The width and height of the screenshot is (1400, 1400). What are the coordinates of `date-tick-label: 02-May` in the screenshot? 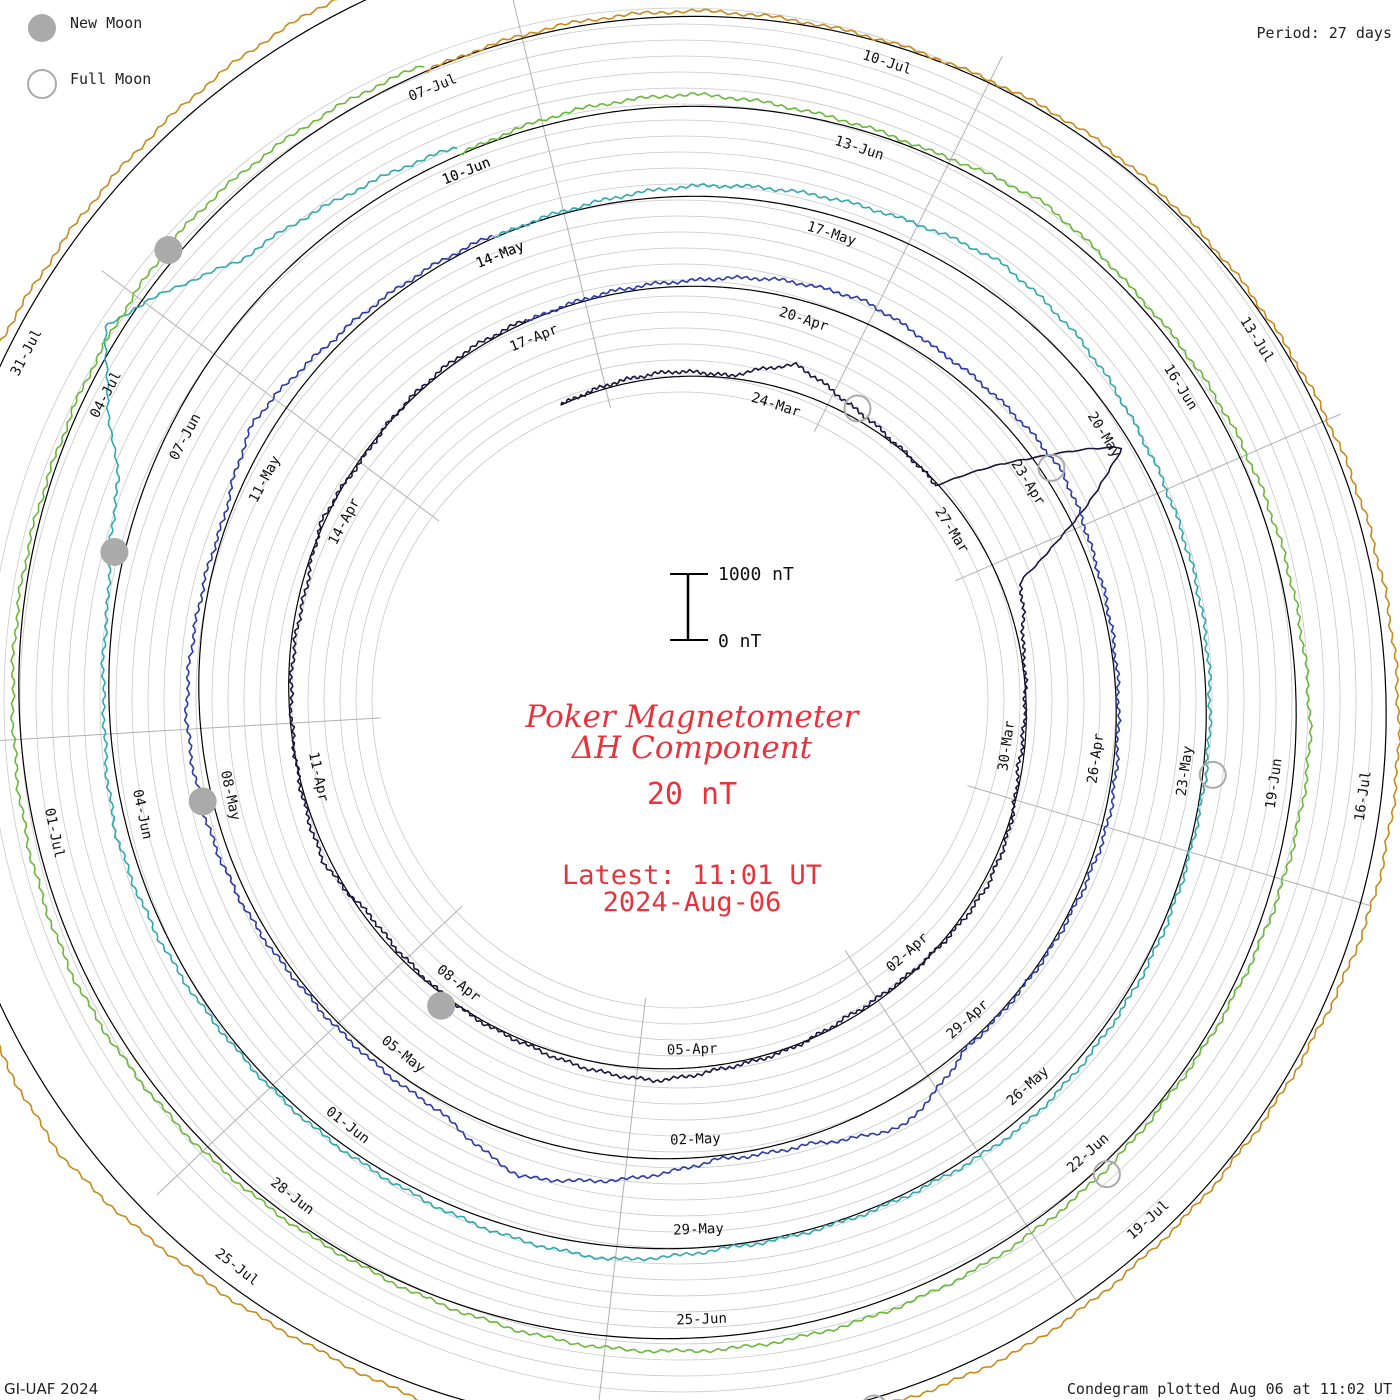 It's located at (695, 1140).